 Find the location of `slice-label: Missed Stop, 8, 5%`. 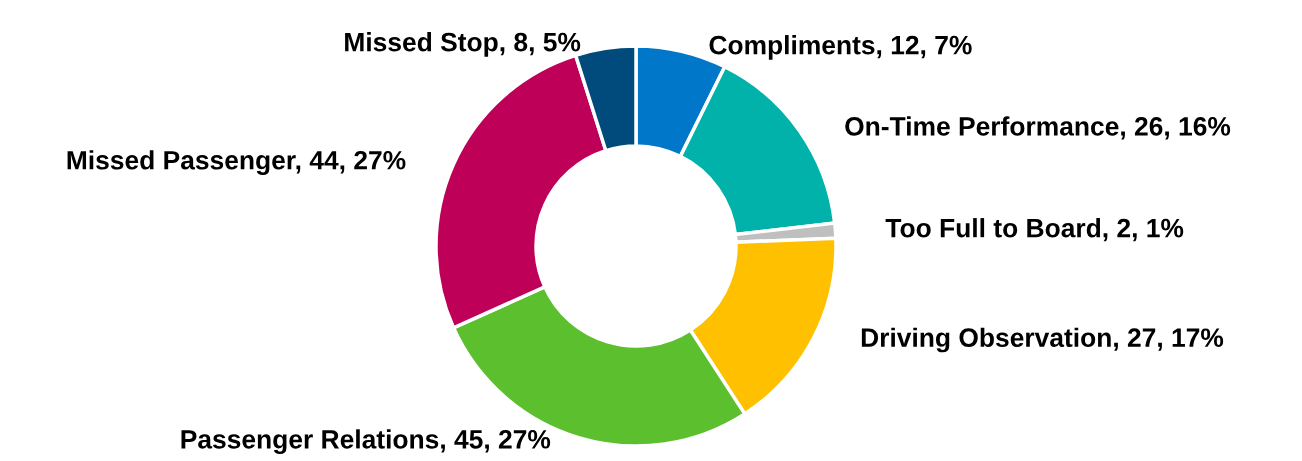

slice-label: Missed Stop, 8, 5% is located at coordinates (463, 44).